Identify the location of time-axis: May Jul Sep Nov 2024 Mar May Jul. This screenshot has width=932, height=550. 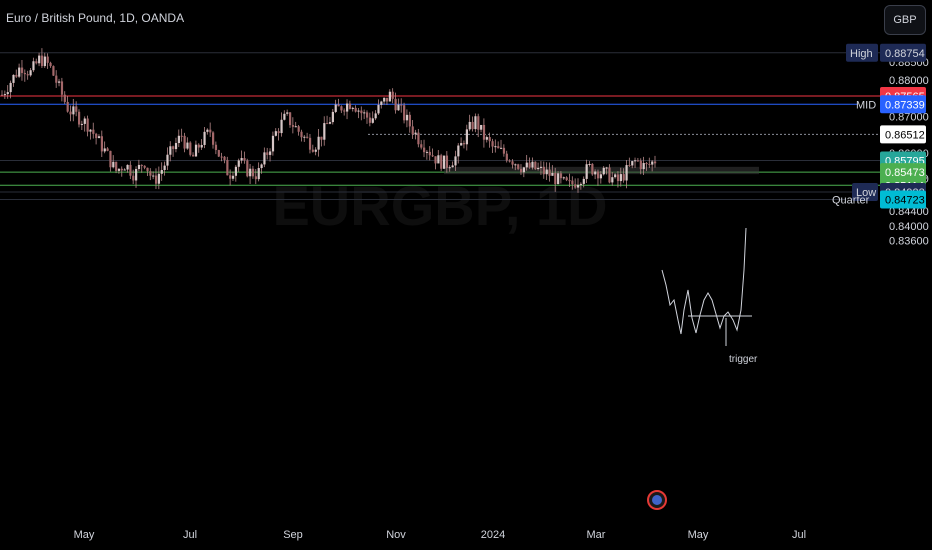
(440, 535).